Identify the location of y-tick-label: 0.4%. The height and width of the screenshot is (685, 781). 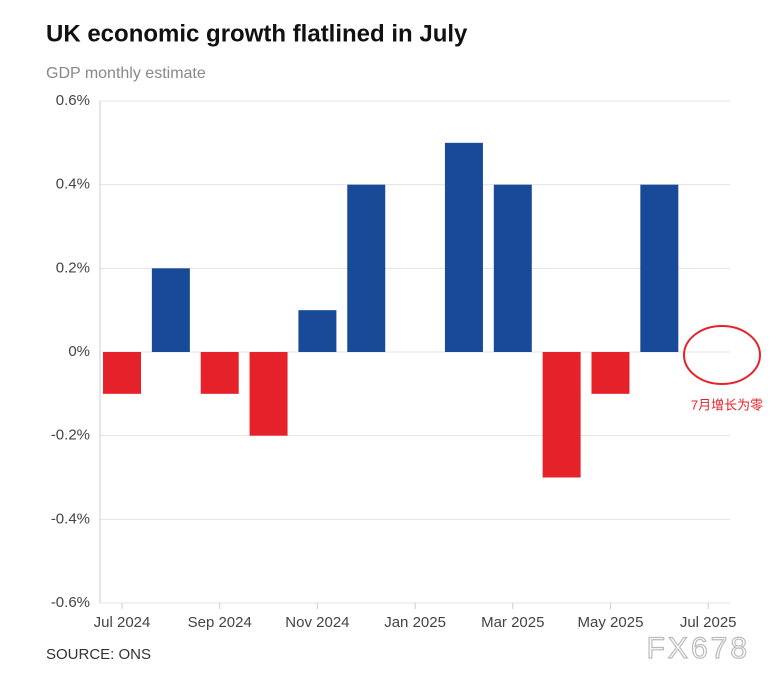
(73, 184).